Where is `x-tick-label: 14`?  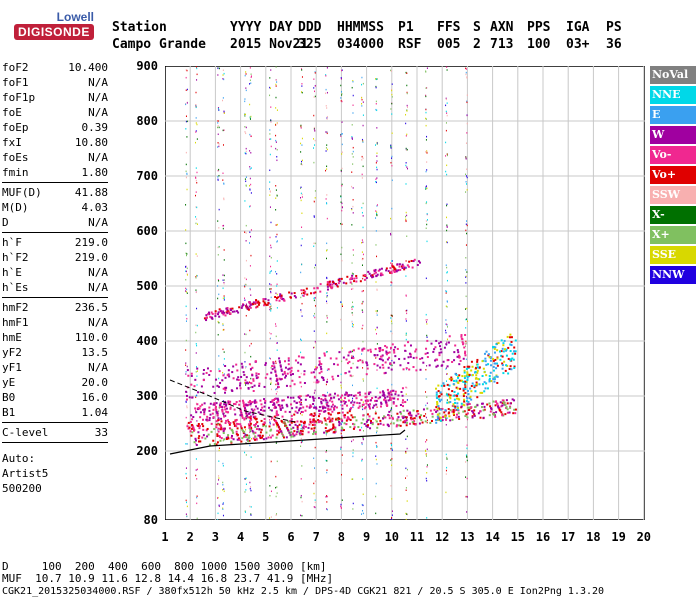
x-tick-label: 14 is located at coordinates (492, 537).